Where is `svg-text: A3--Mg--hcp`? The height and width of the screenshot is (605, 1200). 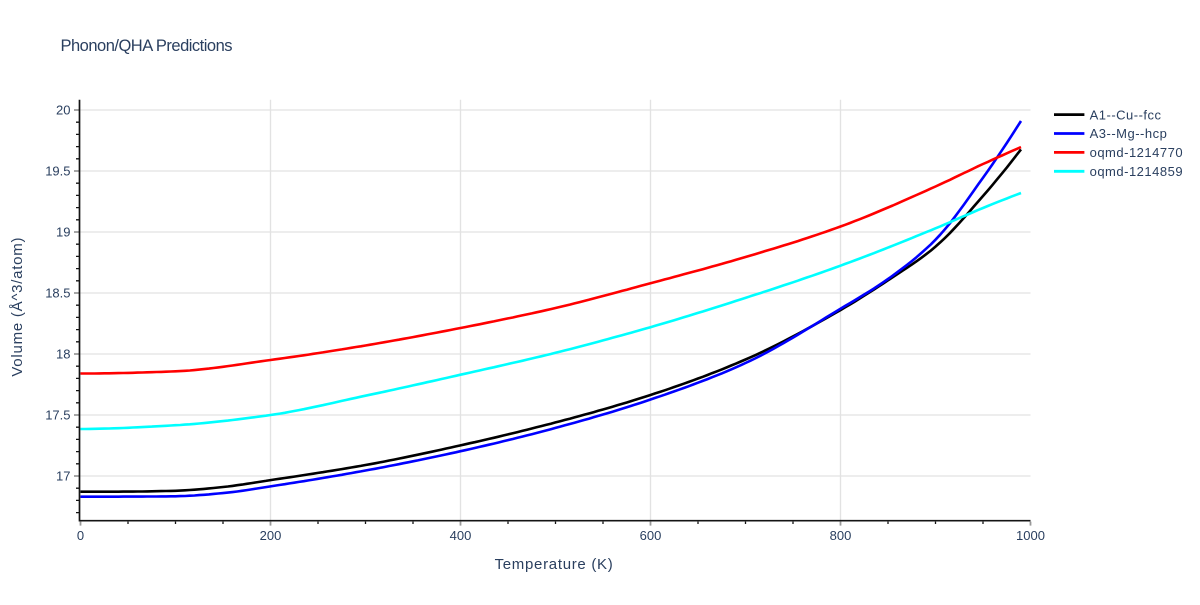 svg-text: A3--Mg--hcp is located at coordinates (1129, 133).